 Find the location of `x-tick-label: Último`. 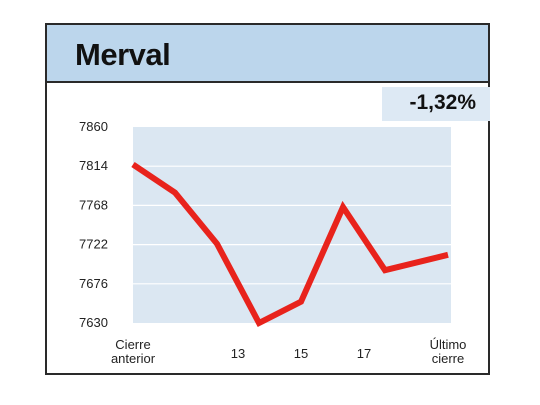

x-tick-label: Último is located at coordinates (448, 344).